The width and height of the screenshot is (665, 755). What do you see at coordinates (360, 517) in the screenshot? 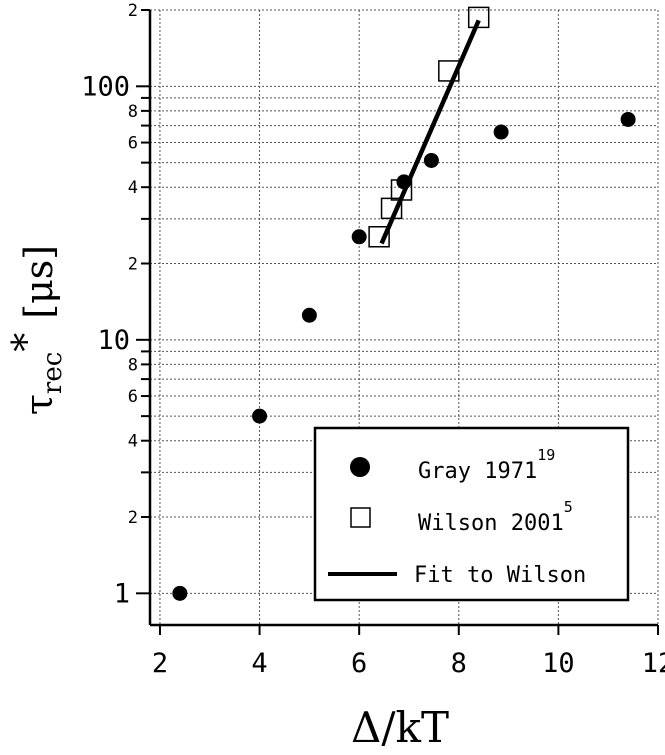
I see `legend-marker-wilson` at bounding box center [360, 517].